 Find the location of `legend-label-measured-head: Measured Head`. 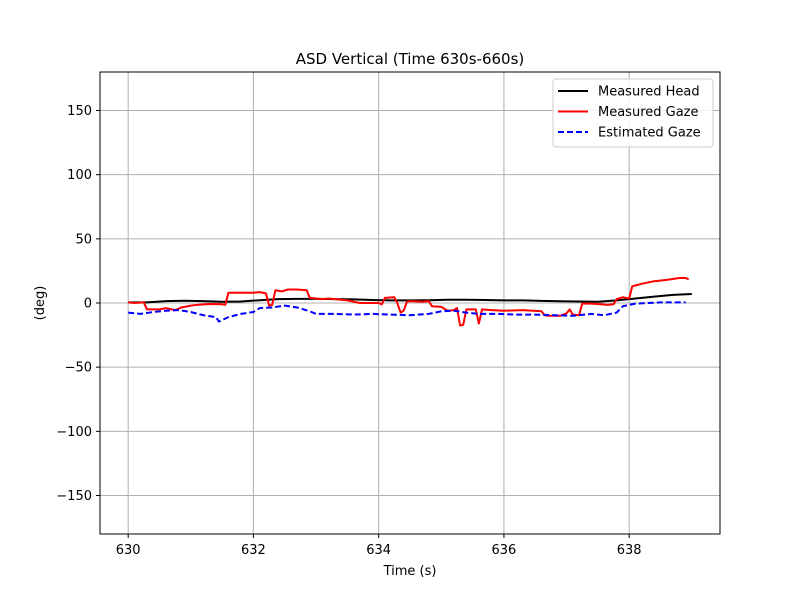

legend-label-measured-head: Measured Head is located at coordinates (649, 92).